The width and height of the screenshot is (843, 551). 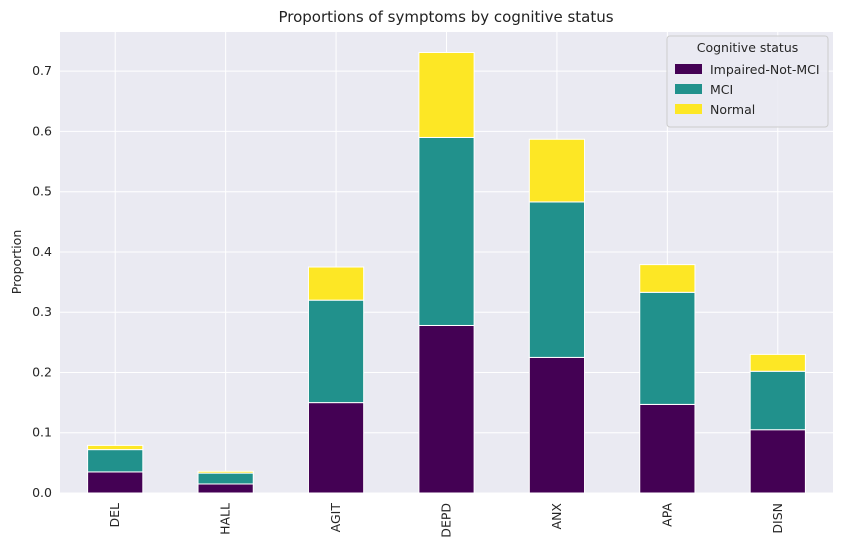 What do you see at coordinates (42, 281) in the screenshot?
I see `y-axis: 0.0 0.1 0.2 0.3 0.4 0.5 0.6 0.7` at bounding box center [42, 281].